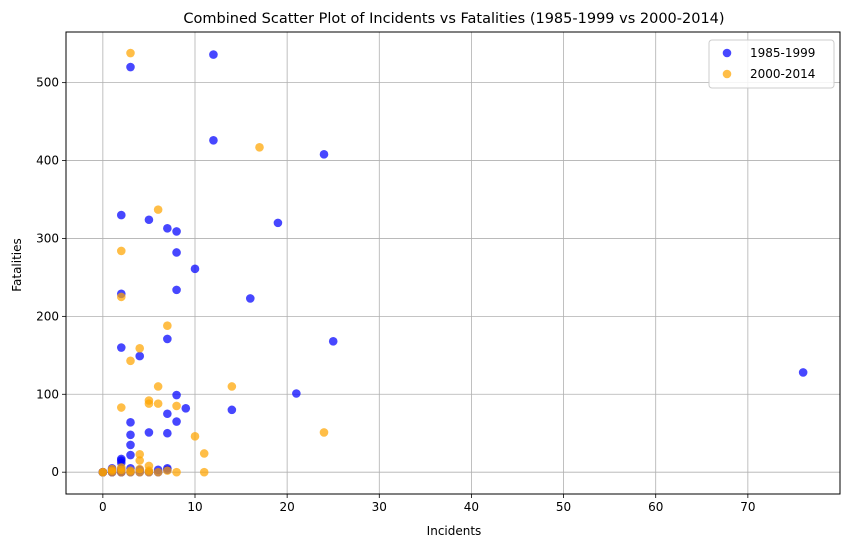 The height and width of the screenshot is (547, 850). Describe the element at coordinates (103, 507) in the screenshot. I see `x-tick-label: 0` at that location.